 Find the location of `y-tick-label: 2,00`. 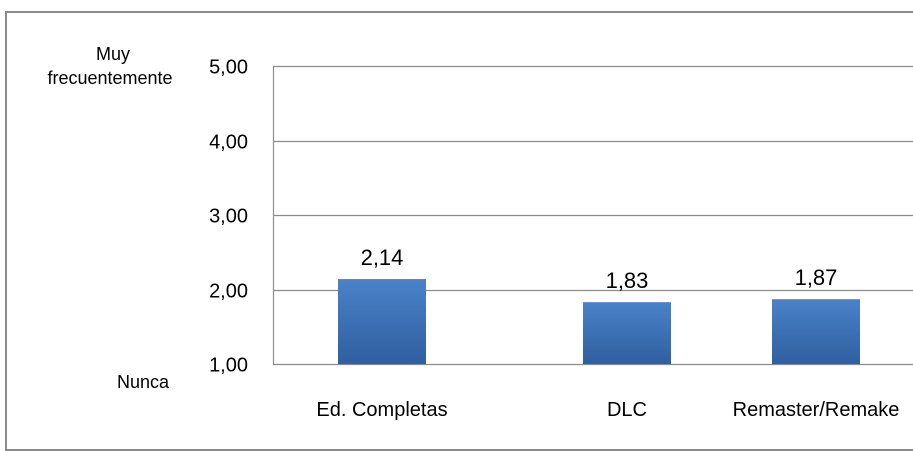

y-tick-label: 2,00 is located at coordinates (228, 292).